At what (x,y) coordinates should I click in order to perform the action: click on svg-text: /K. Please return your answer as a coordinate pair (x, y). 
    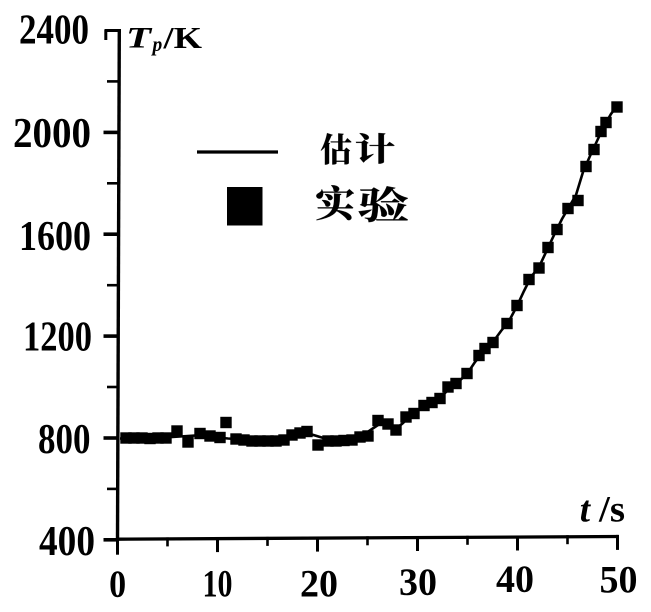
    Looking at the image, I should click on (182, 37).